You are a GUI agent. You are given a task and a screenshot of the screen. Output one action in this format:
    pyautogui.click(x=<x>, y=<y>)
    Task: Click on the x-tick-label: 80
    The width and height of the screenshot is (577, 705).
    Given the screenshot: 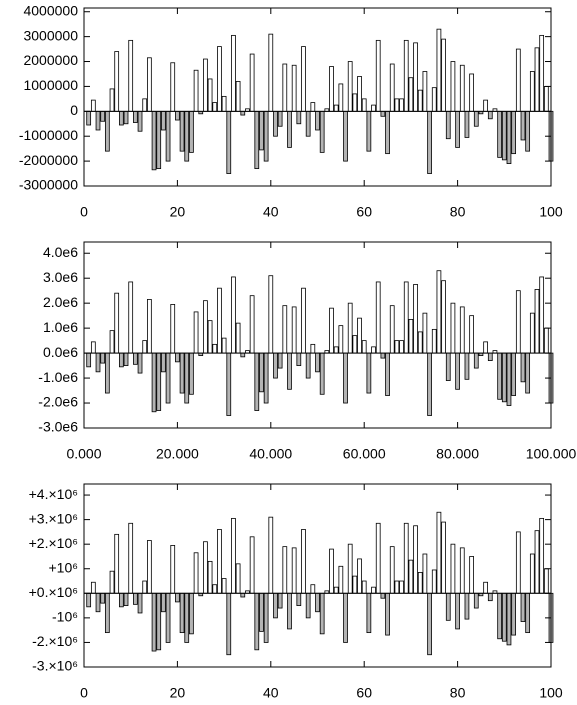 What is the action you would take?
    pyautogui.click(x=458, y=212)
    